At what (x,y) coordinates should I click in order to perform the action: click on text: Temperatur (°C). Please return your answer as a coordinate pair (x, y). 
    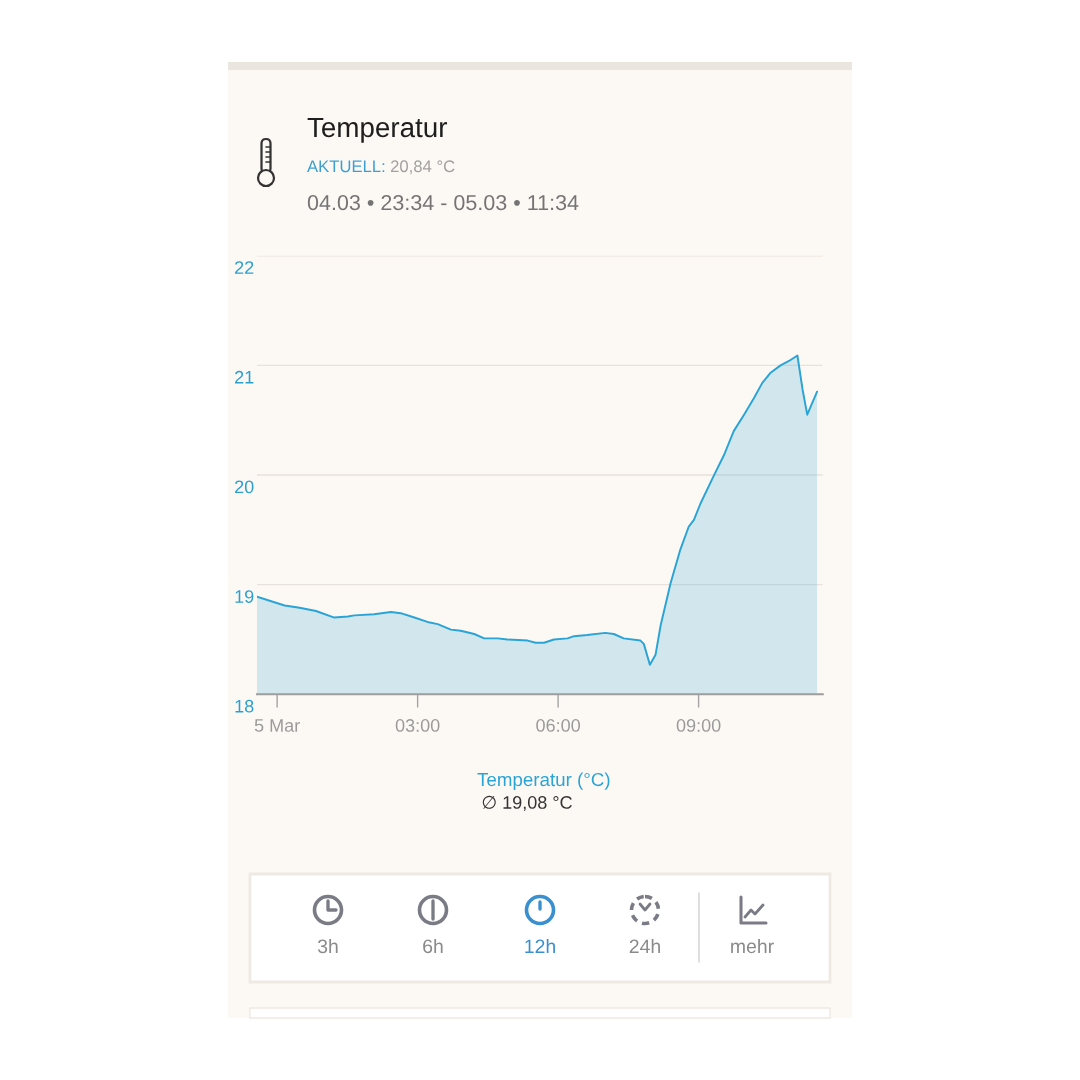
    Looking at the image, I should click on (543, 781).